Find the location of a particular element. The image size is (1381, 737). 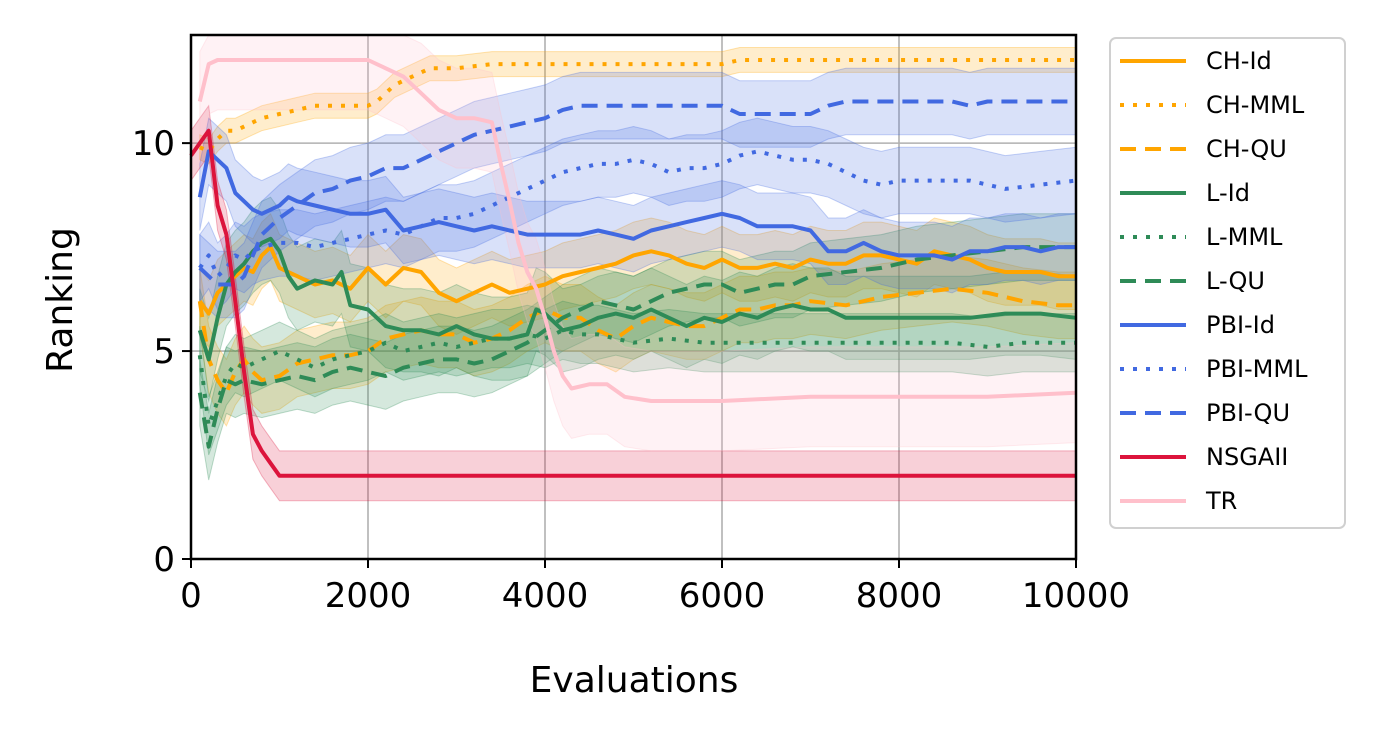

legend-label-pbi-qu: PBI-QU is located at coordinates (1248, 413).